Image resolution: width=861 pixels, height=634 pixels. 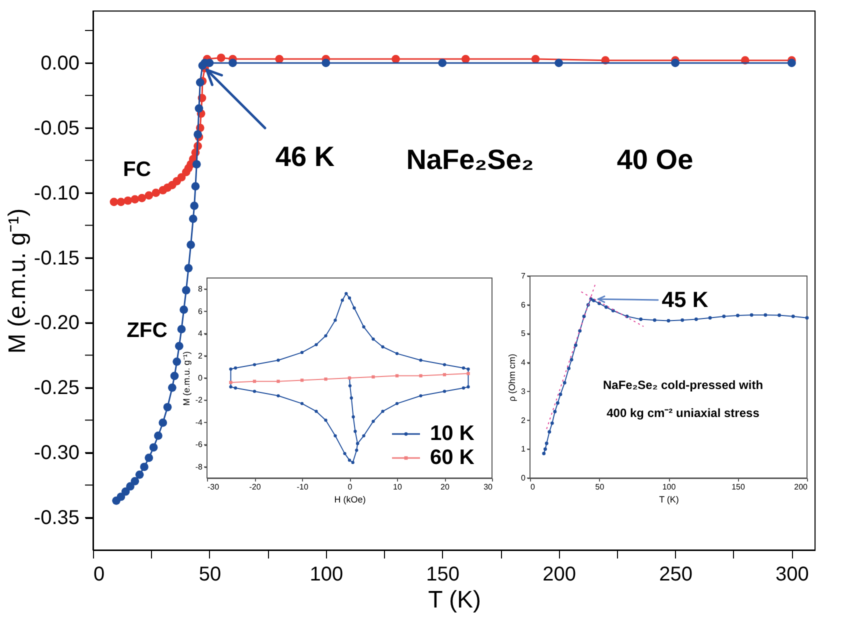 I want to click on y-tick-label: -0.35, so click(x=57, y=518).